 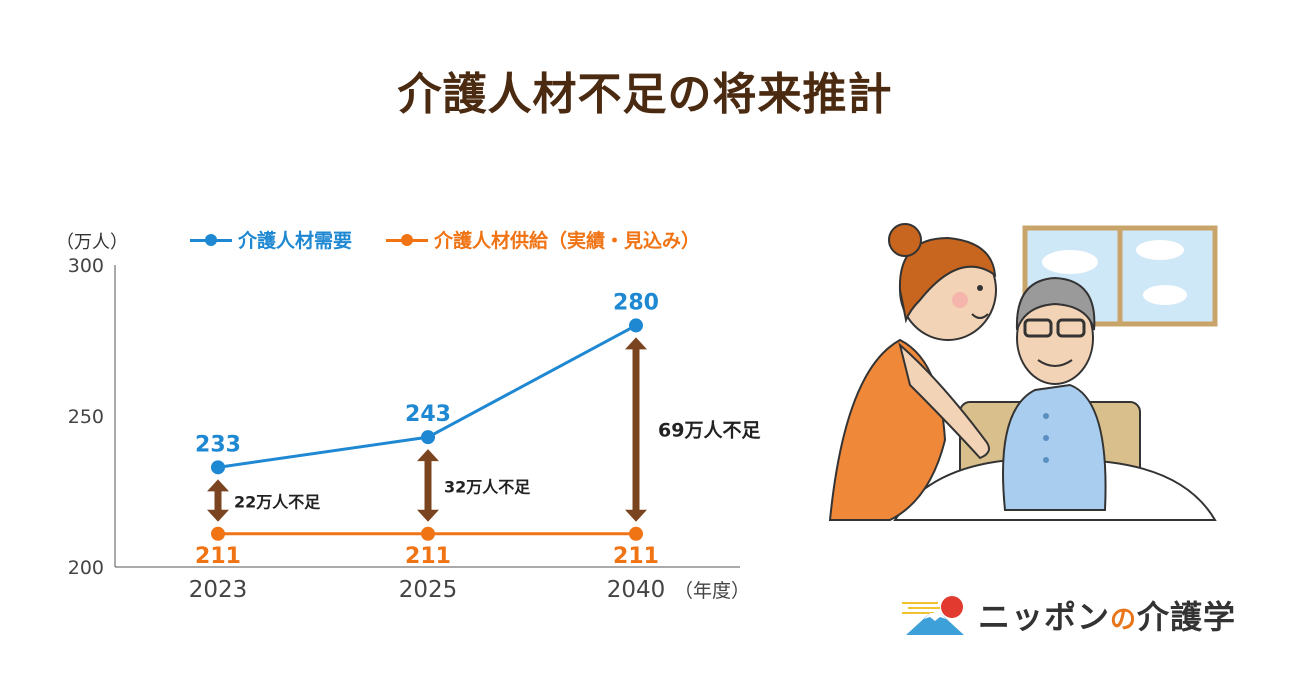 I want to click on mount-fuji-logo-icon, so click(x=933, y=615).